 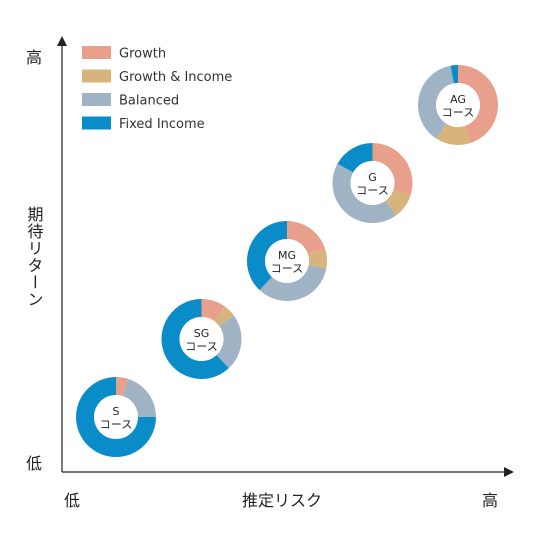 What do you see at coordinates (372, 190) in the screenshot?
I see `donut-g-label: コース` at bounding box center [372, 190].